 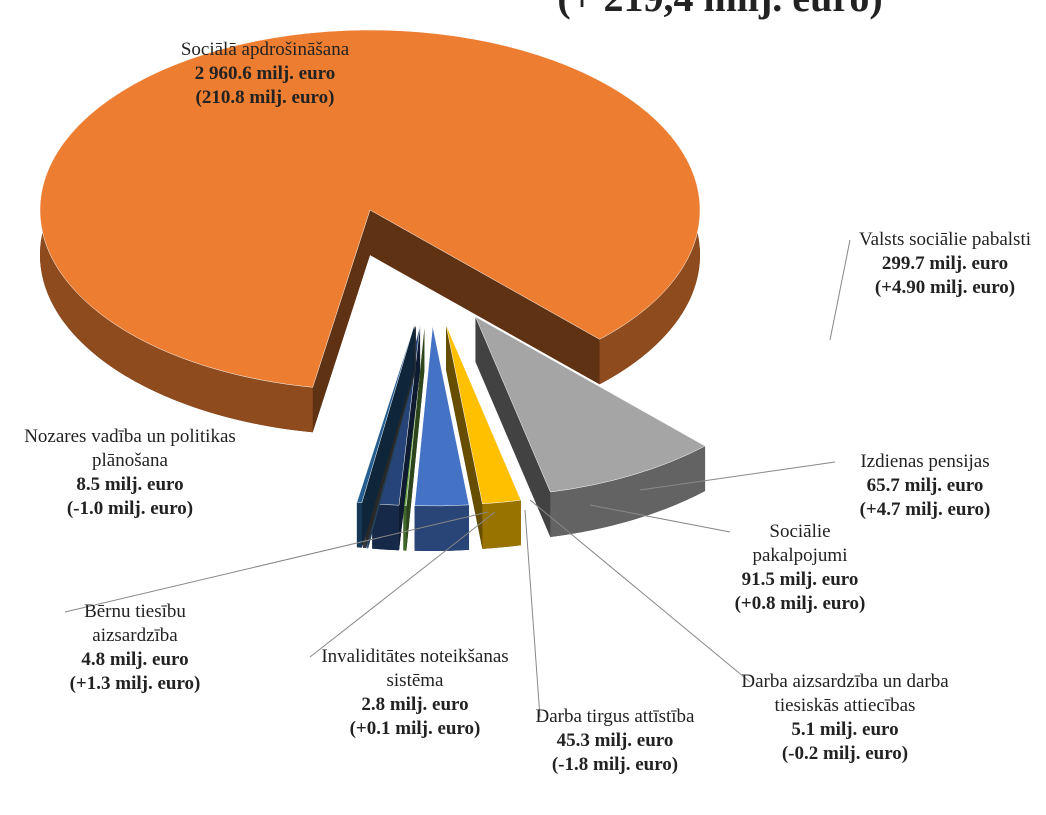 What do you see at coordinates (135, 623) in the screenshot?
I see `label-categories: Bērnu tiesību aizsardzība` at bounding box center [135, 623].